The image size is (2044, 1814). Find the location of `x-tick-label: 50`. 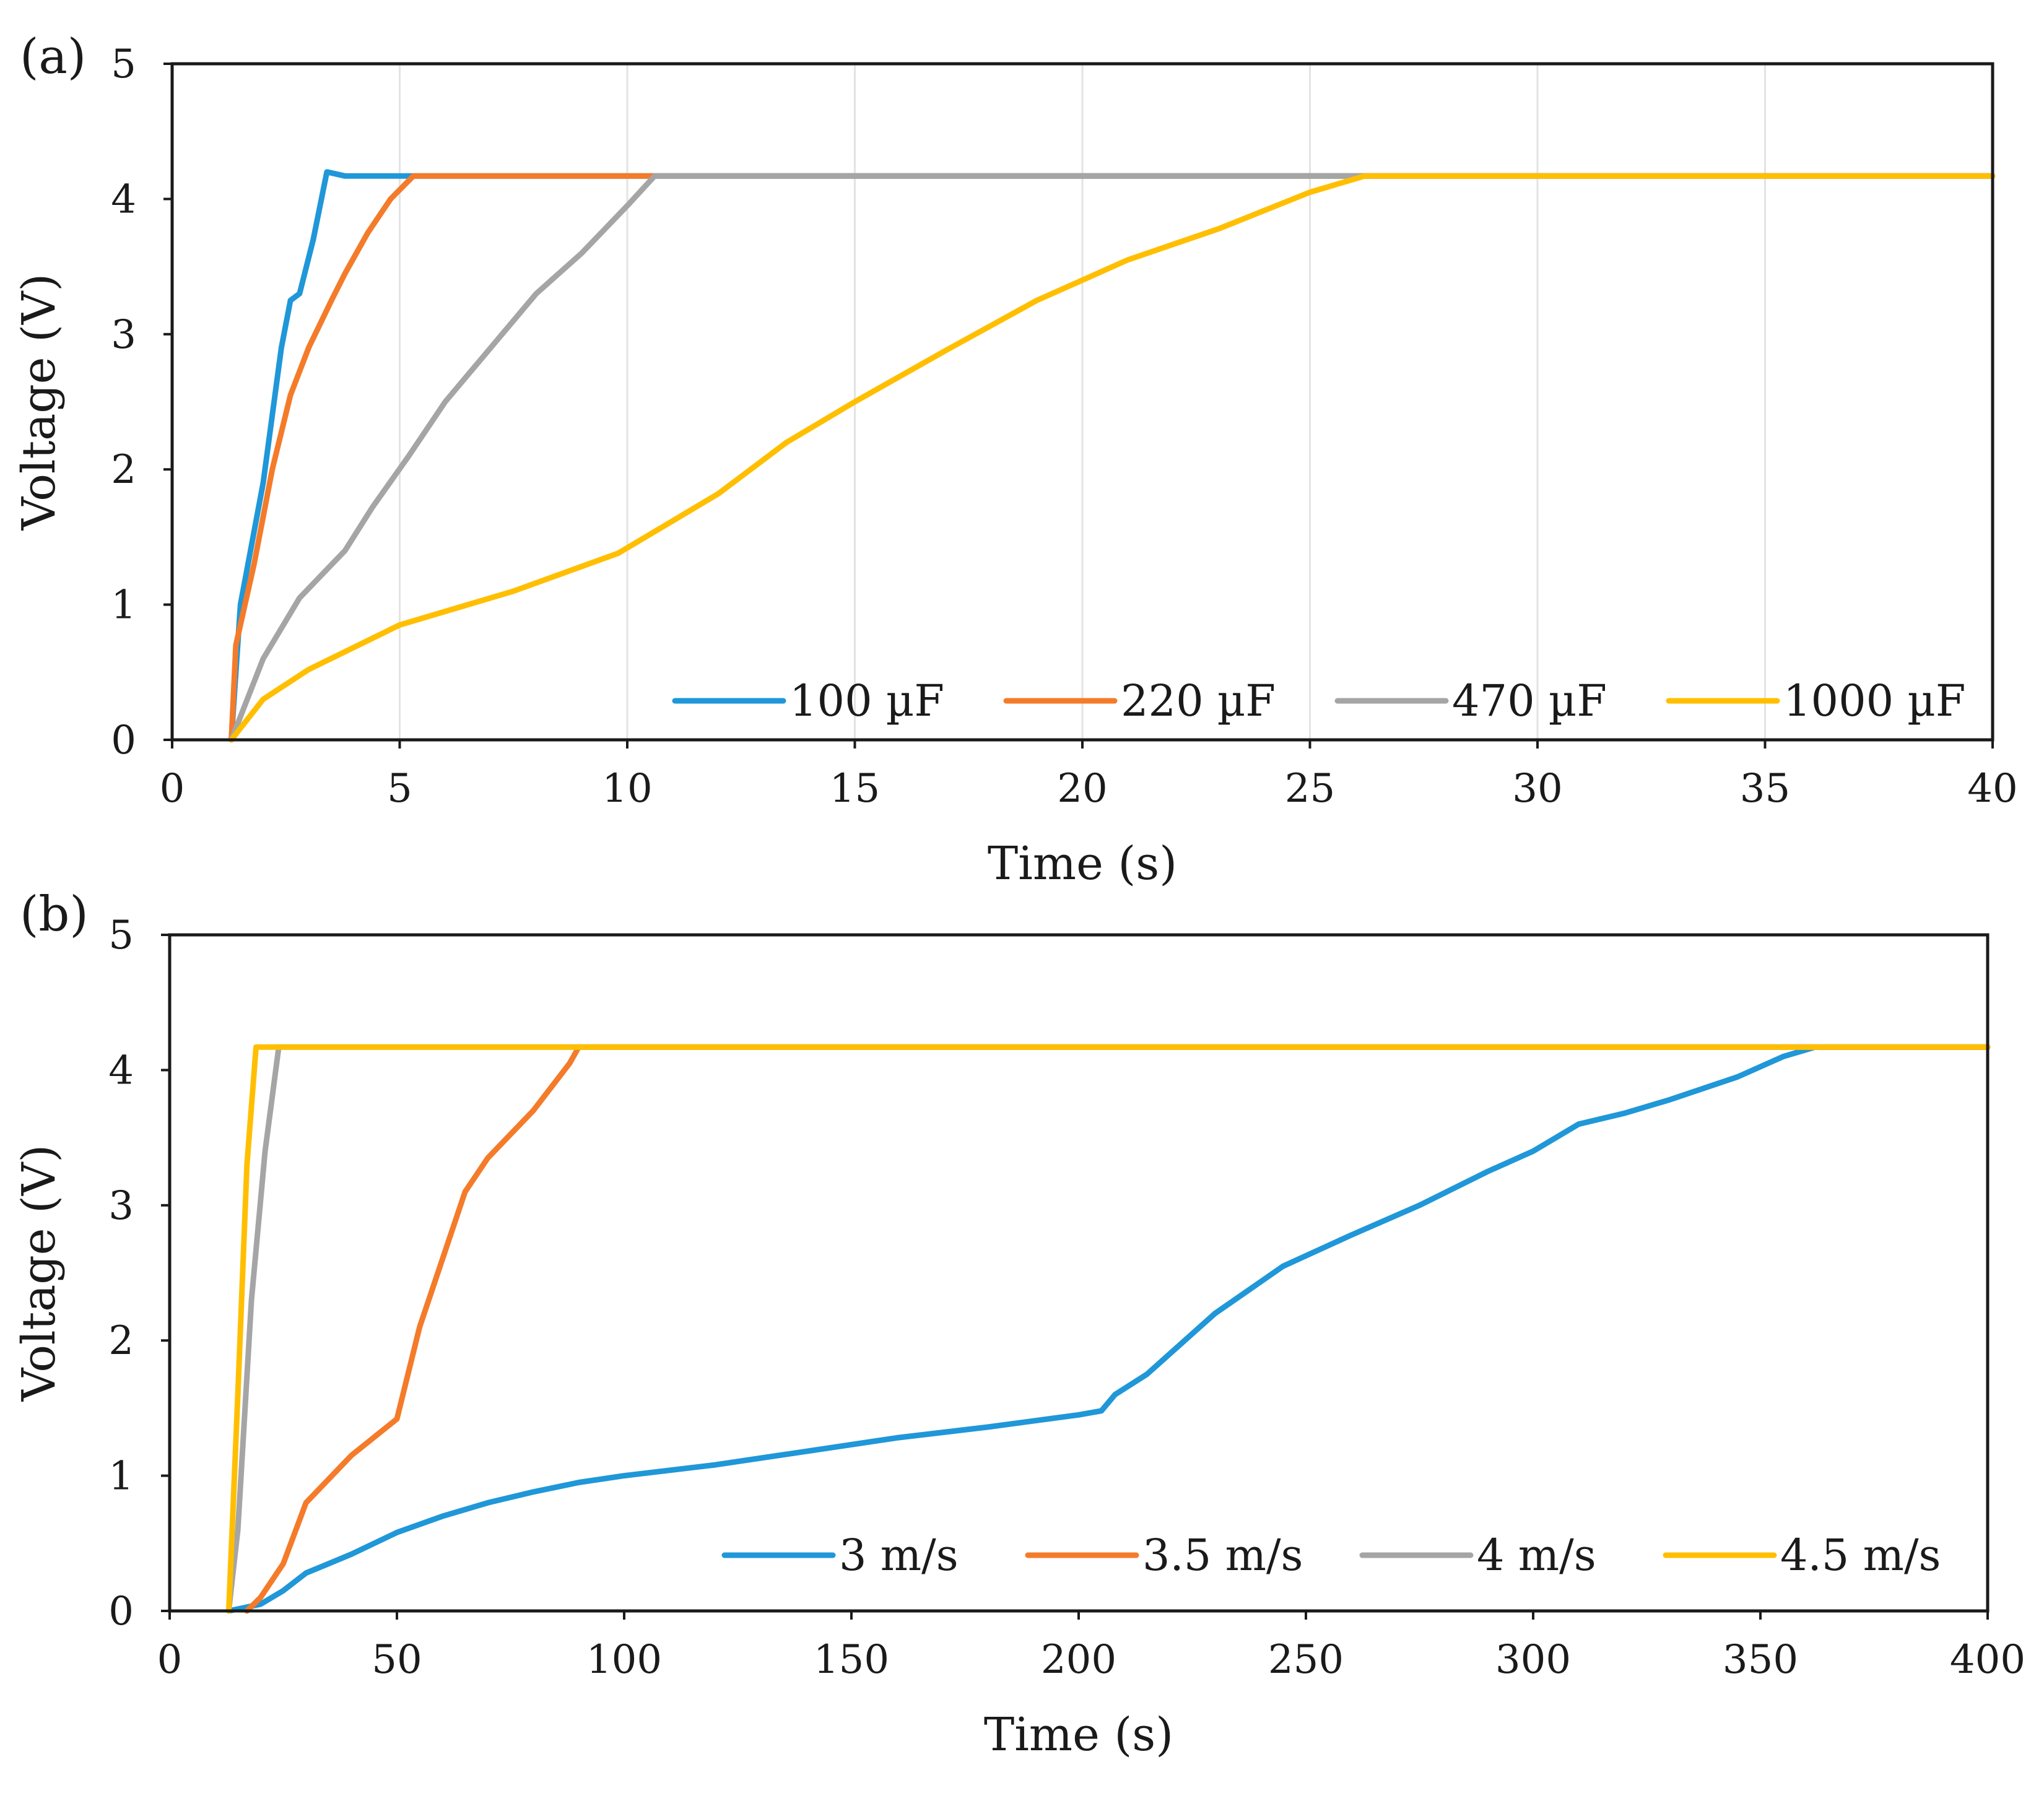

x-tick-label: 50 is located at coordinates (397, 1660).